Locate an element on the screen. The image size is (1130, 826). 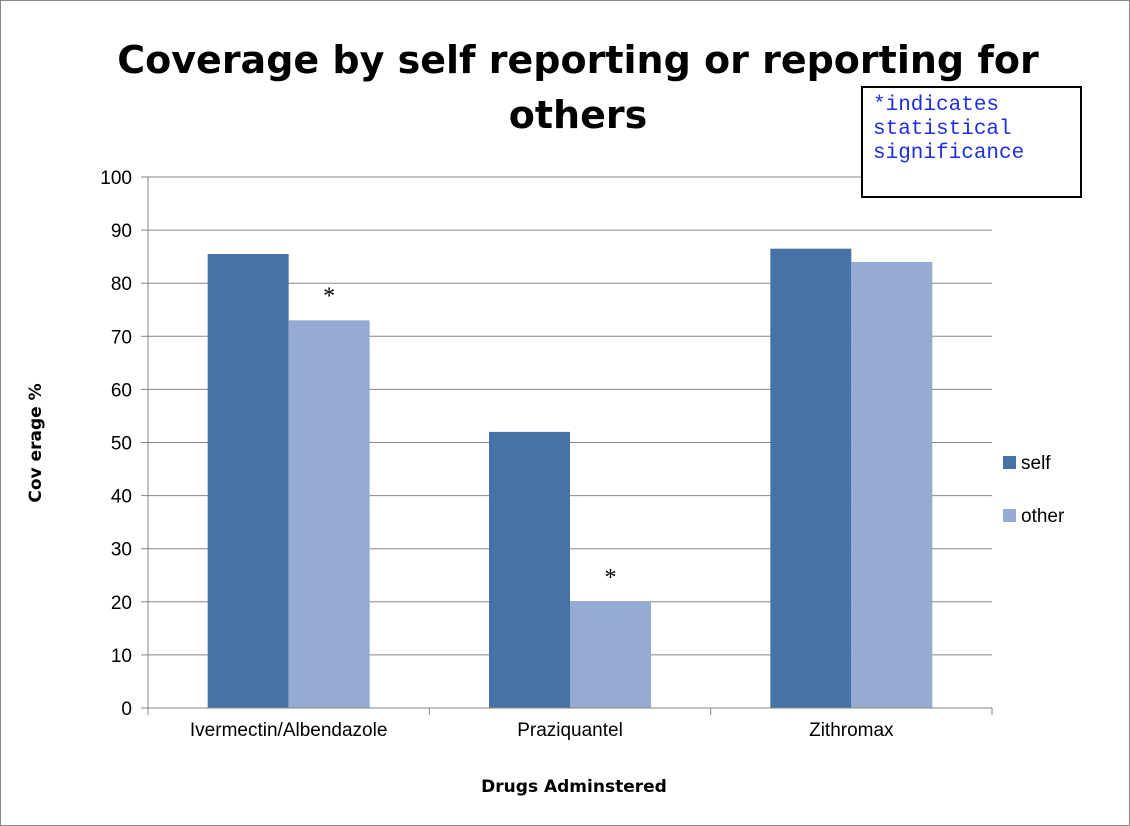
significance-note-text: *indicates statistical significance is located at coordinates (949, 129).